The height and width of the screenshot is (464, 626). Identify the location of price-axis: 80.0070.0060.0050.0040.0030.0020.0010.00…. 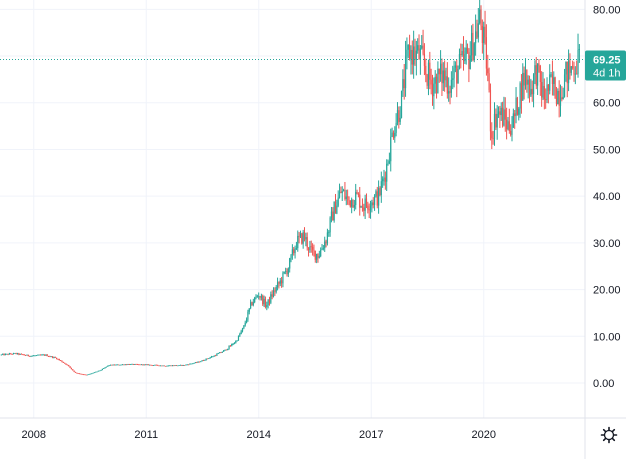
(607, 197).